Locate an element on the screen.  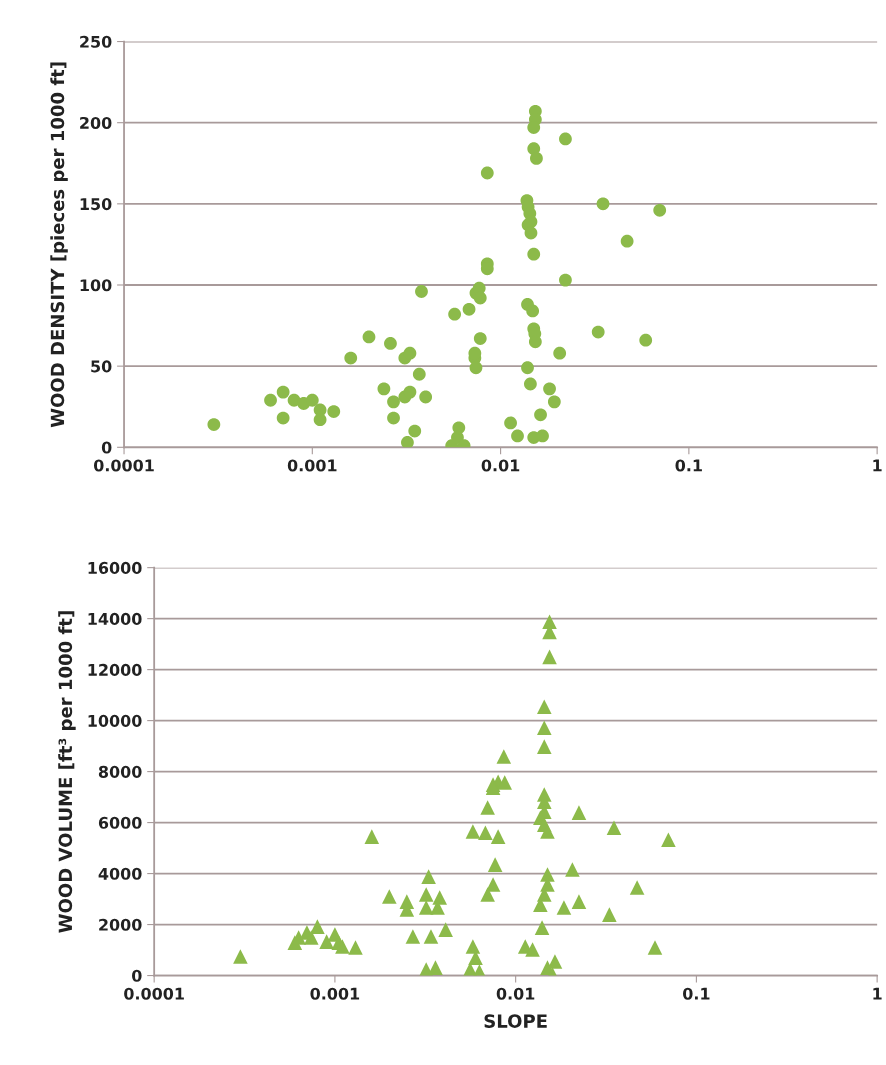
y-tick-label: 12000 is located at coordinates (115, 669).